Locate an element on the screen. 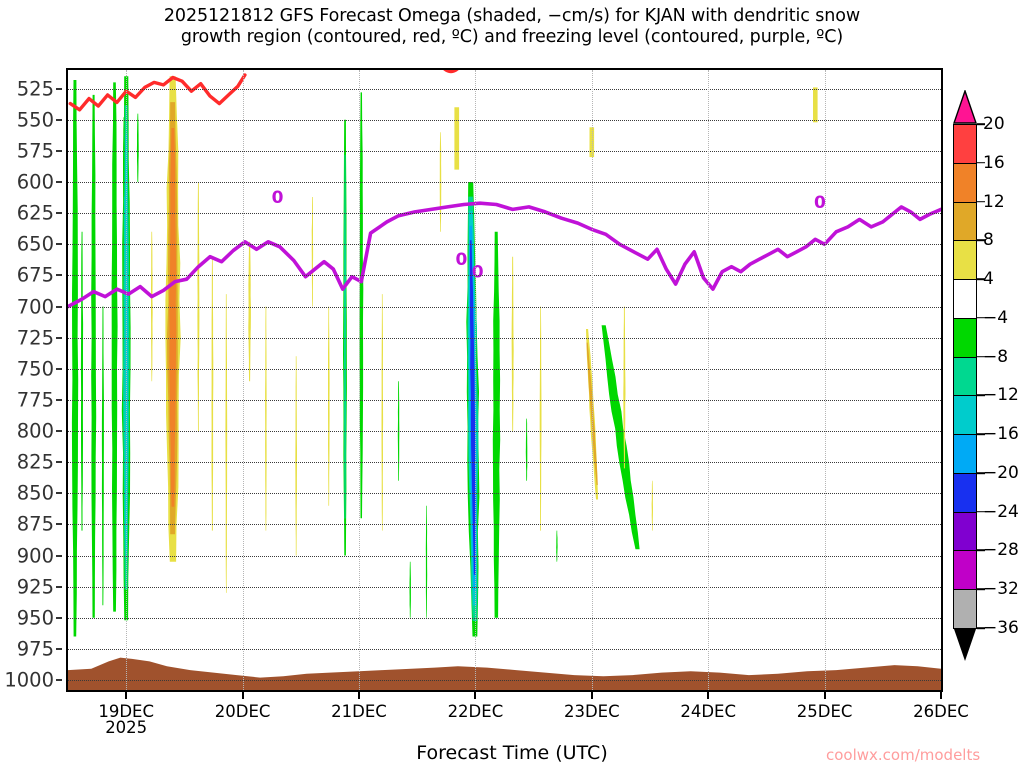 This screenshot has width=1024, height=768. colorbar-tick-label: 20 is located at coordinates (994, 124).